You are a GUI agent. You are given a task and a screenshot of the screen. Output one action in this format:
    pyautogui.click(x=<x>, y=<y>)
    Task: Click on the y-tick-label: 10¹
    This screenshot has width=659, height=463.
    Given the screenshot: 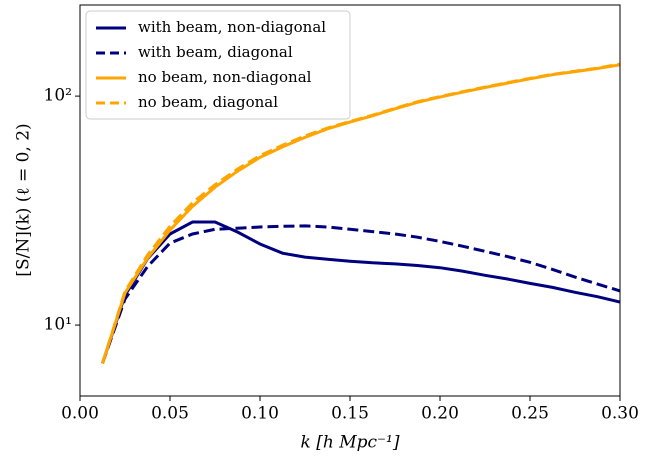 What is the action you would take?
    pyautogui.click(x=58, y=325)
    